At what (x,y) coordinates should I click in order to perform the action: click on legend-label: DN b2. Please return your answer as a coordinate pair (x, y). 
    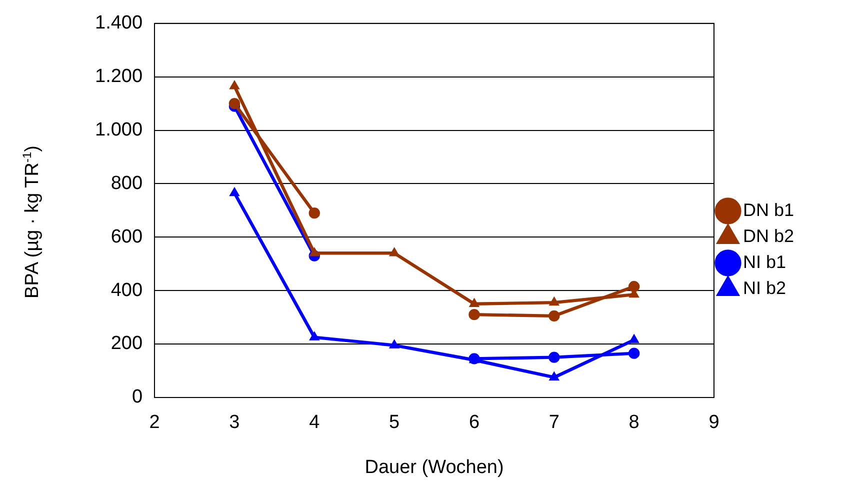
    Looking at the image, I should click on (768, 236).